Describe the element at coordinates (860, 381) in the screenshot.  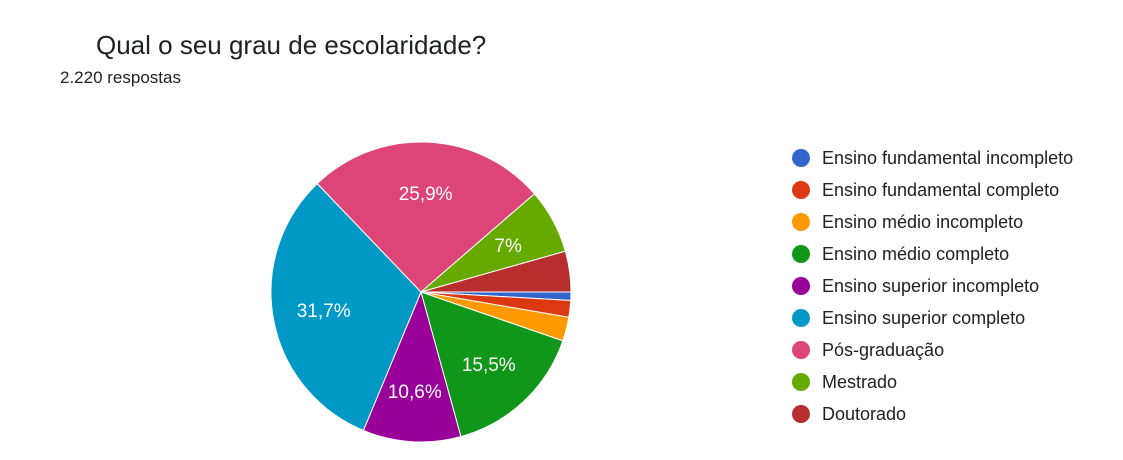
I see `legend-label-7: Mestrado` at that location.